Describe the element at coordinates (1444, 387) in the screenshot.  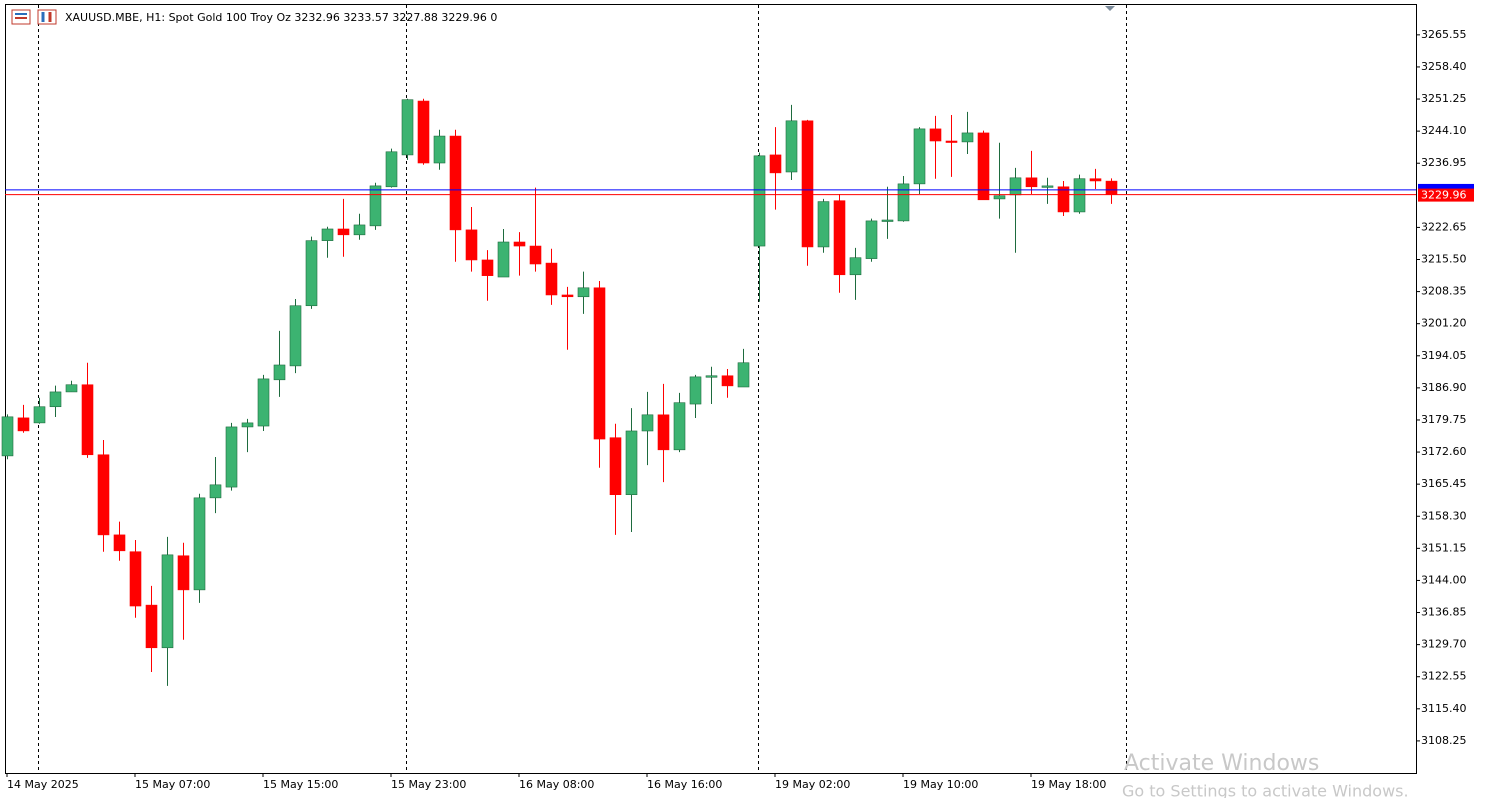
I see `y-tick-label: 3186.90` at that location.